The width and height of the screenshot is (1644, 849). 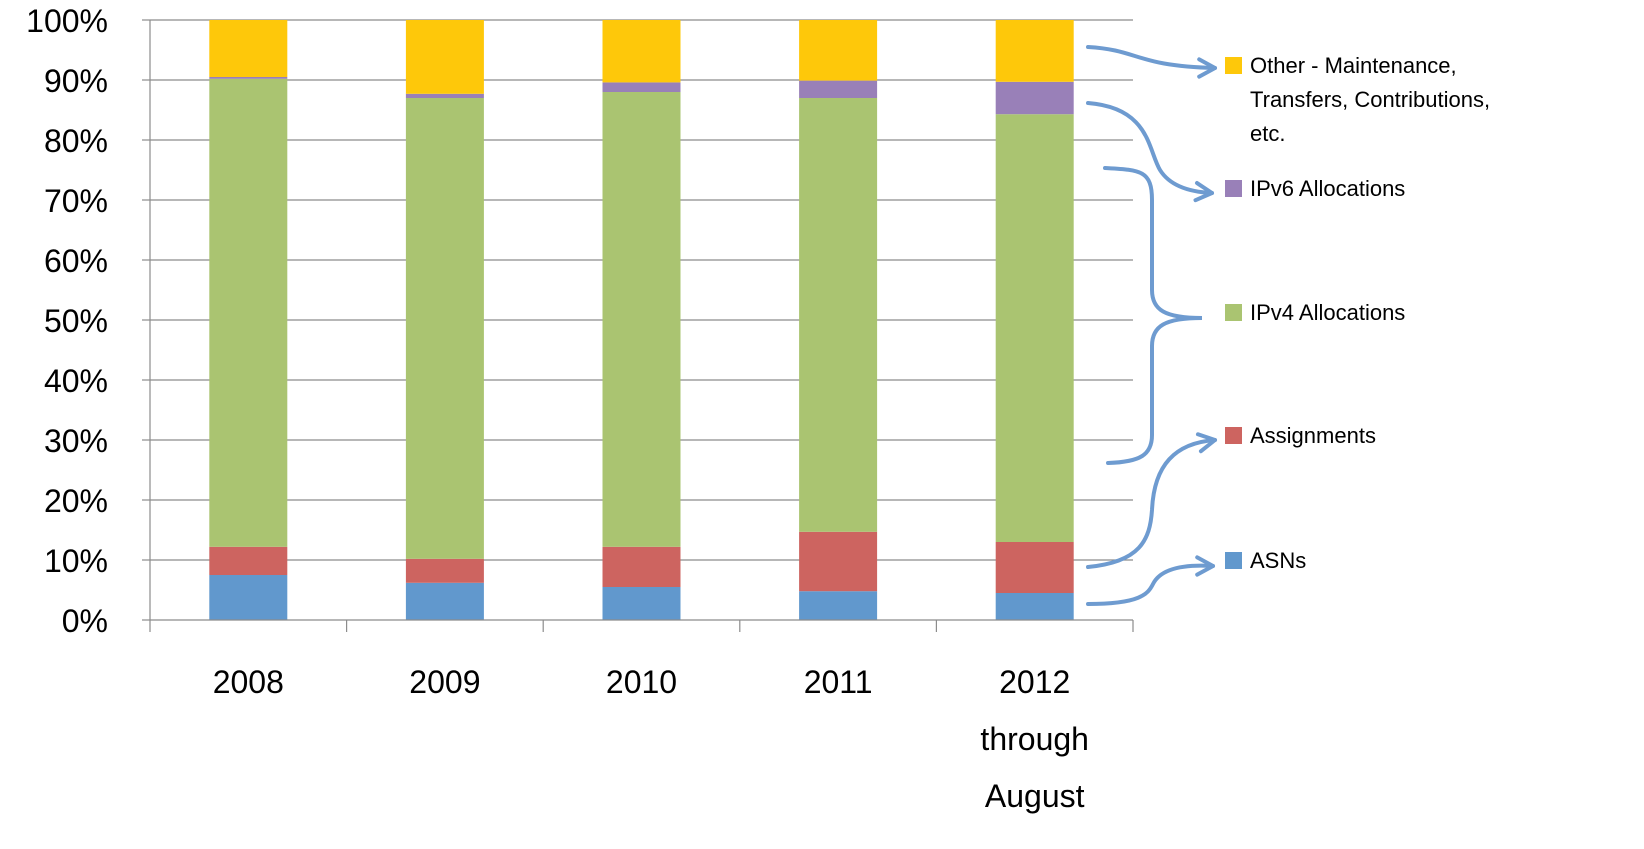 What do you see at coordinates (444, 682) in the screenshot?
I see `x-tick-label: 2009` at bounding box center [444, 682].